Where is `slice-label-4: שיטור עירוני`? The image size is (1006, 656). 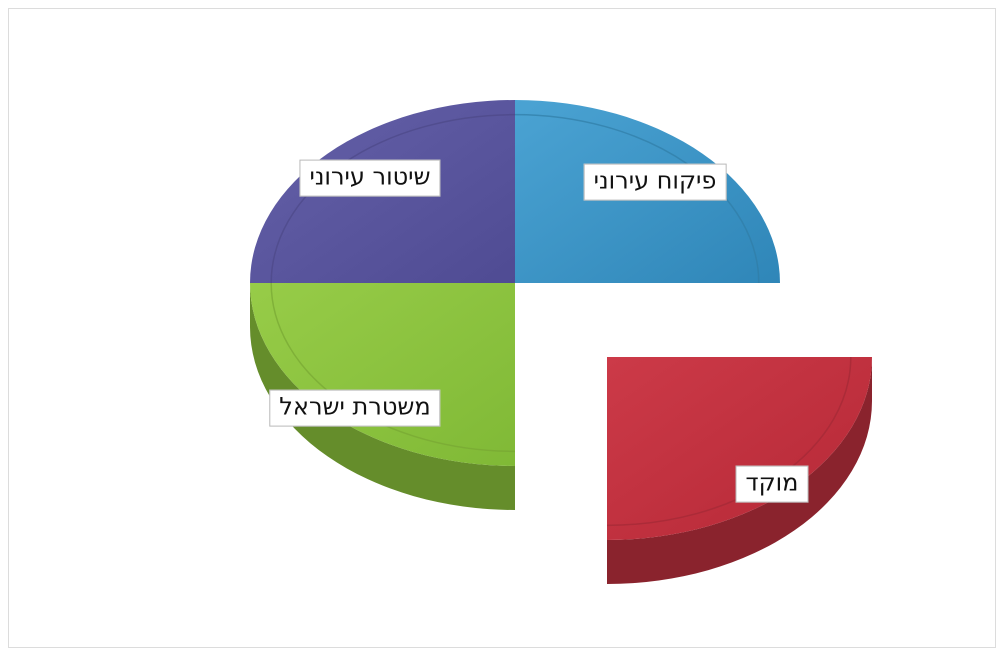 slice-label-4: שיטור עירוני is located at coordinates (370, 178).